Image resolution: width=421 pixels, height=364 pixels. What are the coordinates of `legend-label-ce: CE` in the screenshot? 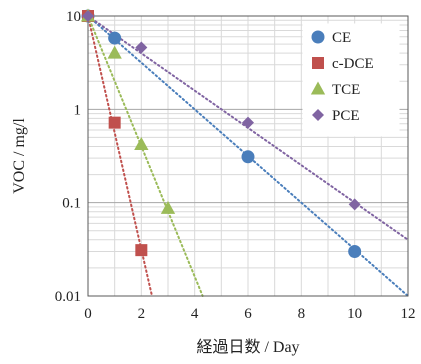 It's located at (341, 38).